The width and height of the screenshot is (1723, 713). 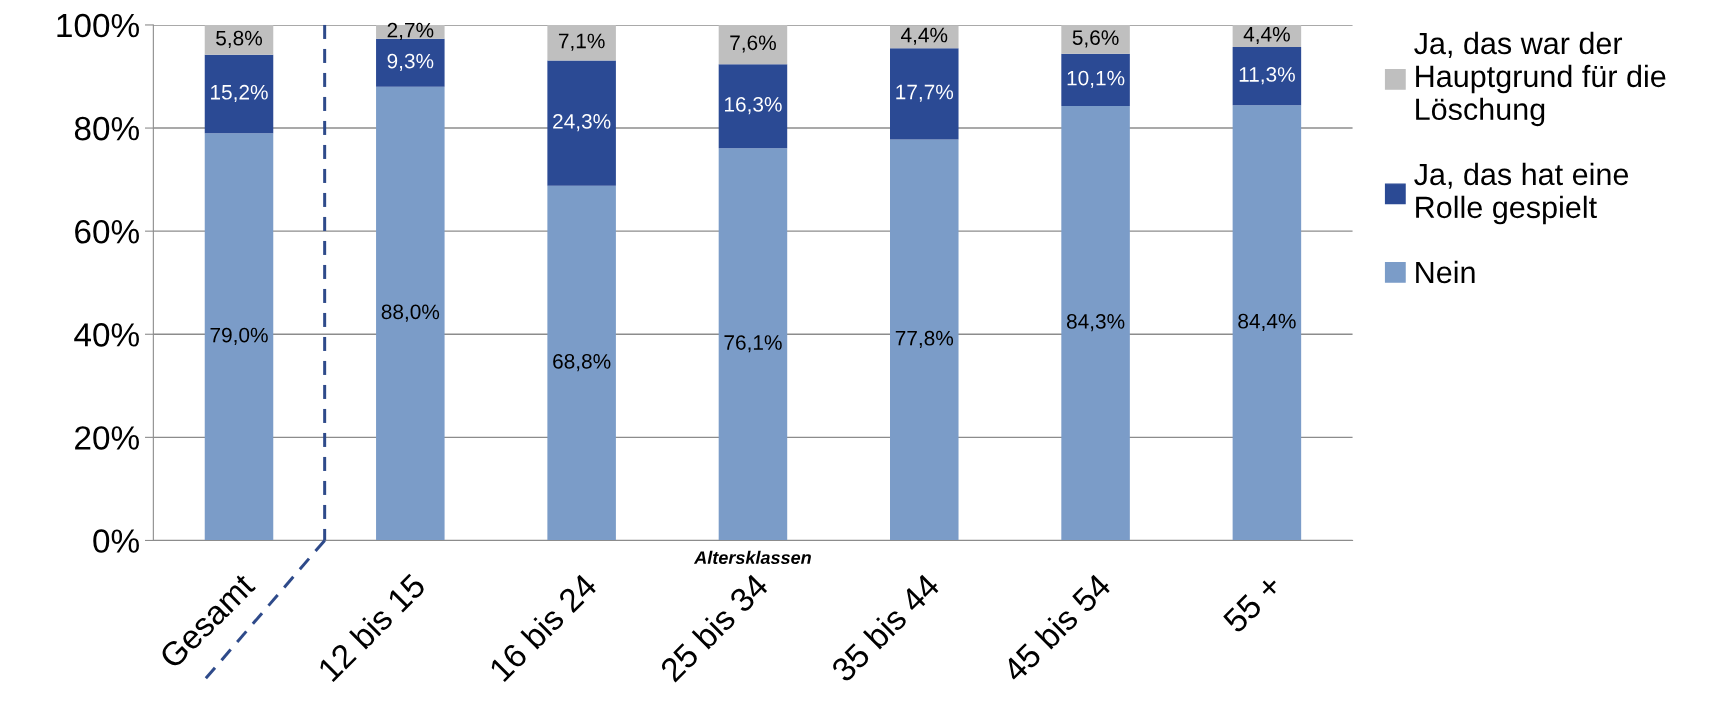 I want to click on data-label: 79,0%, so click(x=239, y=336).